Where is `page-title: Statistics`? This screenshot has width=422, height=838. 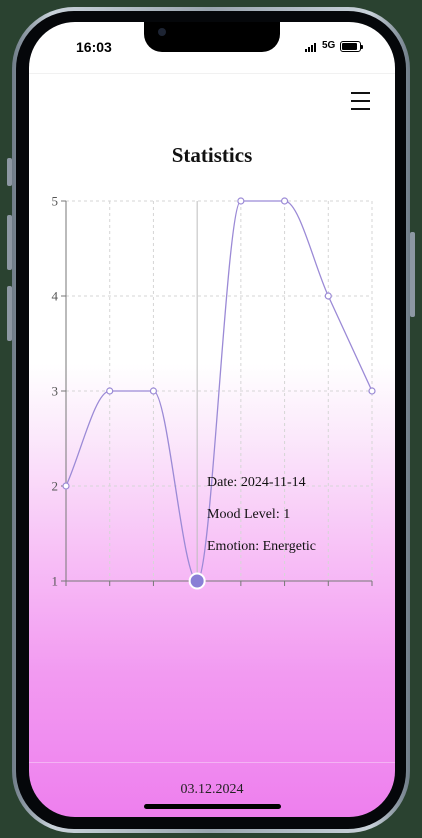
page-title: Statistics is located at coordinates (212, 155).